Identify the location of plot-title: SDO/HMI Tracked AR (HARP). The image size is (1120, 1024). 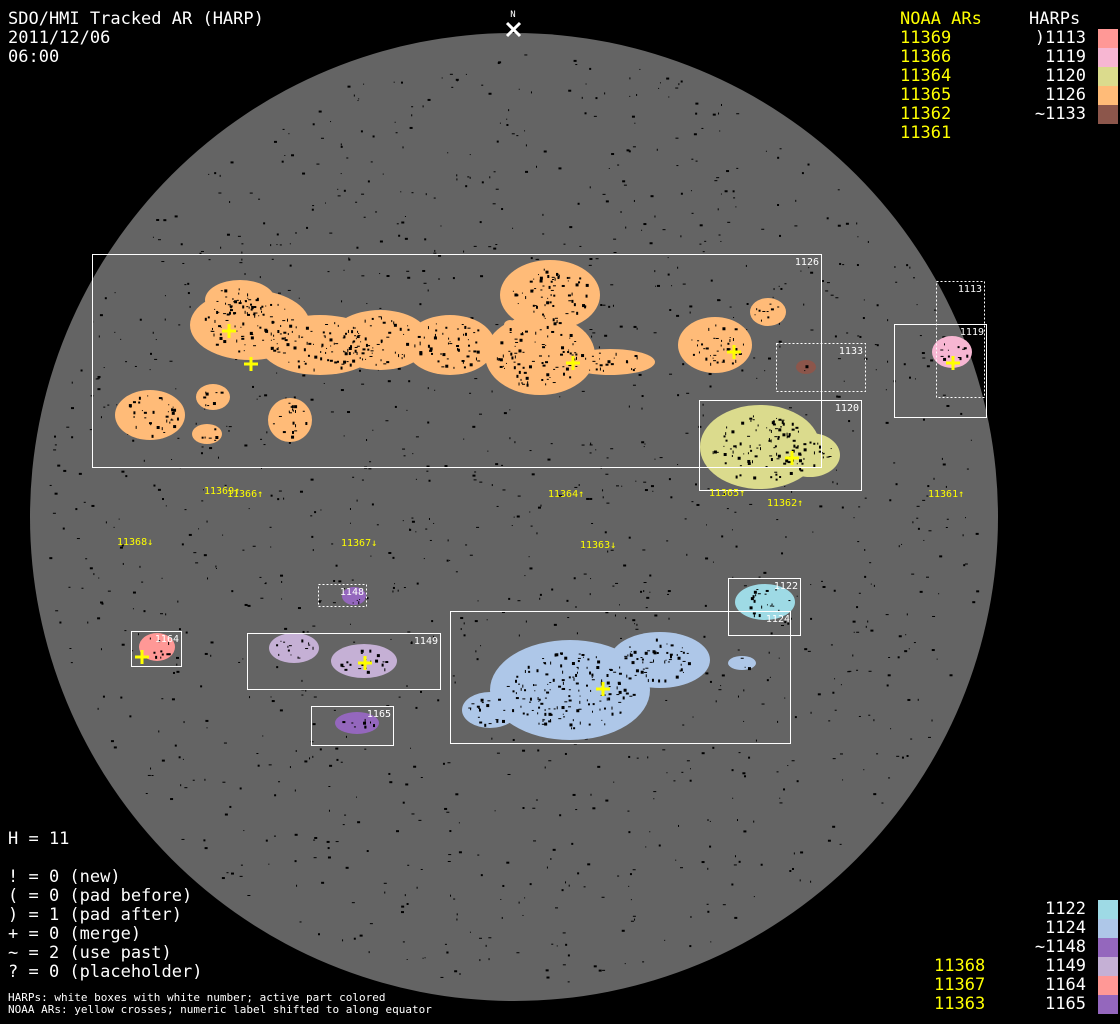
(136, 19).